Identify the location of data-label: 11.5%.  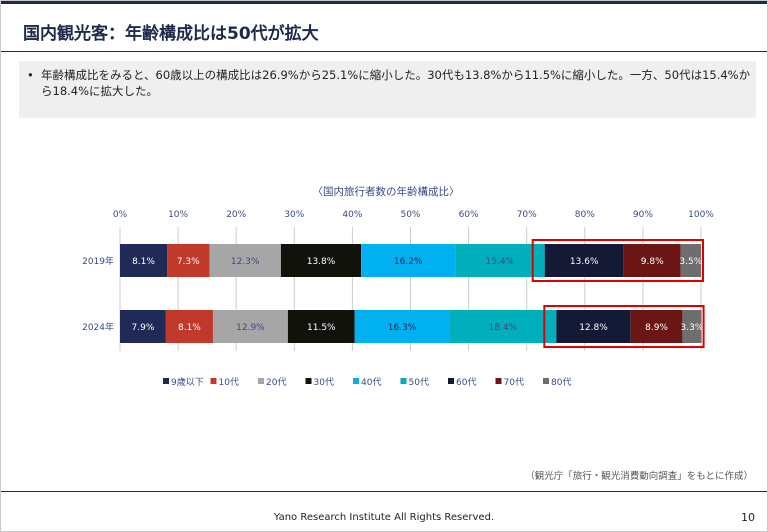
(321, 328).